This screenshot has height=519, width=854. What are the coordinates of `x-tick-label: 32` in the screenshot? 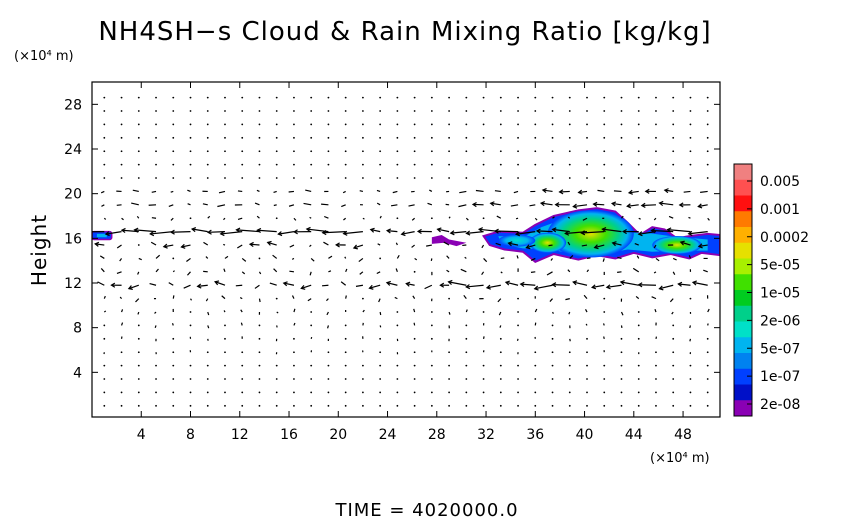 It's located at (486, 435).